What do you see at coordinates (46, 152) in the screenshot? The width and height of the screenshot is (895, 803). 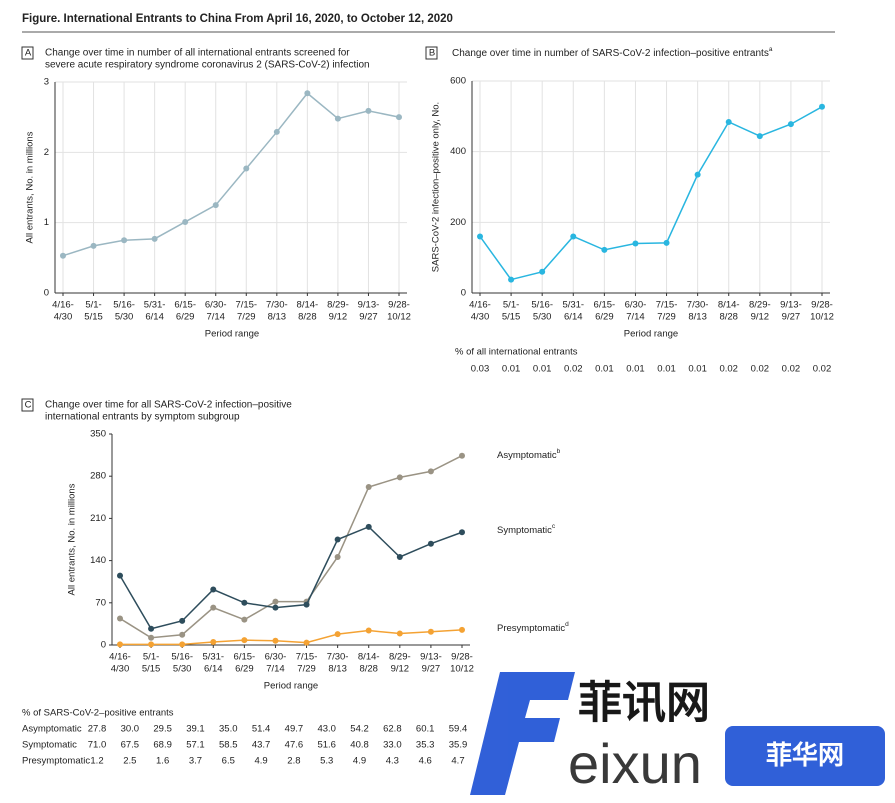 I see `y-tick-label: 2` at bounding box center [46, 152].